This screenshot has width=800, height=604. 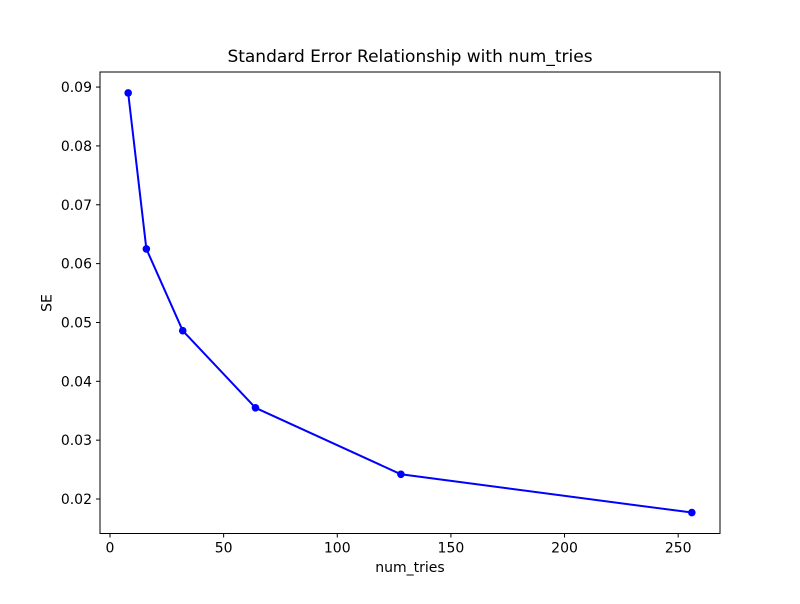 I want to click on x-axis-label: num_tries, so click(x=409, y=568).